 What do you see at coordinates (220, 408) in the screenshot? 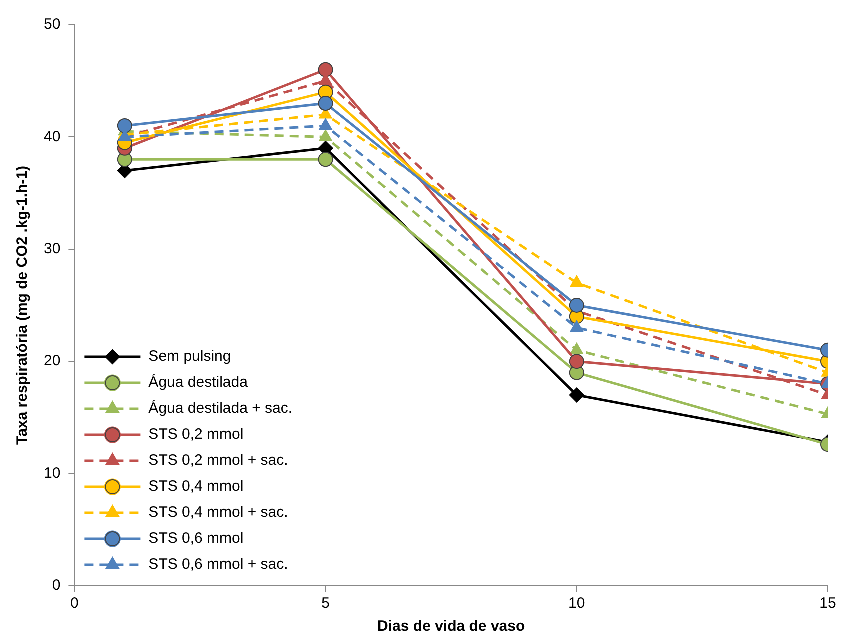
I see `legend-label: Água destilada + sac.` at bounding box center [220, 408].